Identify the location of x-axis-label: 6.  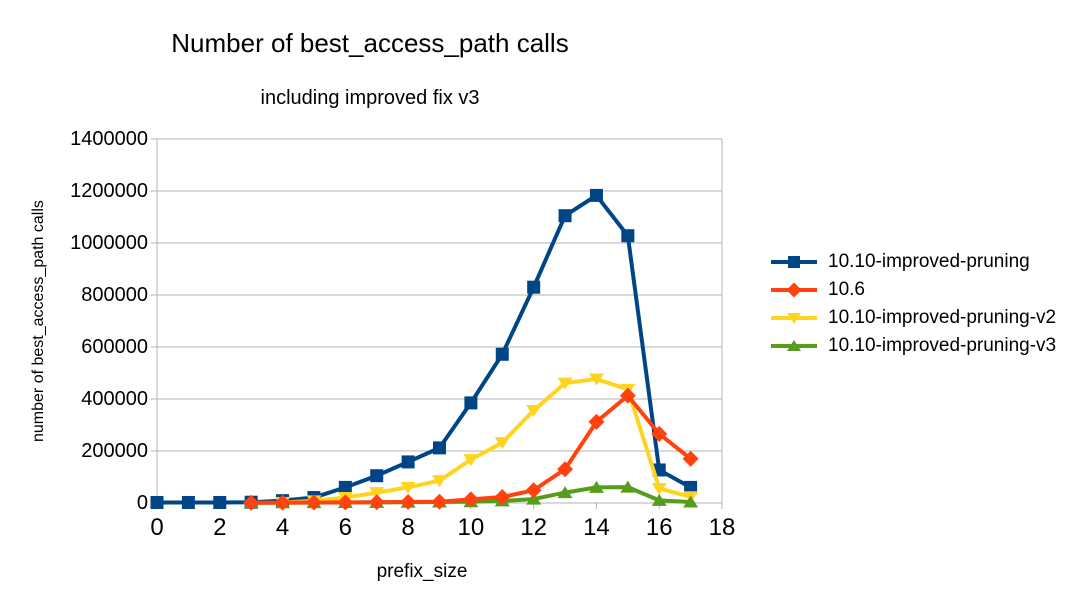
(345, 527).